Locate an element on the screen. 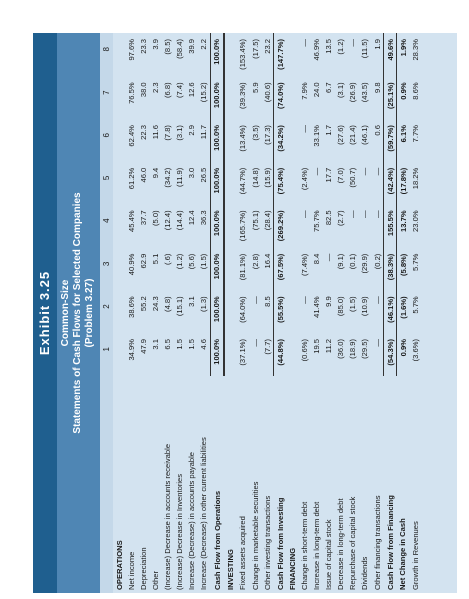  row-label: Growth in Revenues is located at coordinates (415, 555).